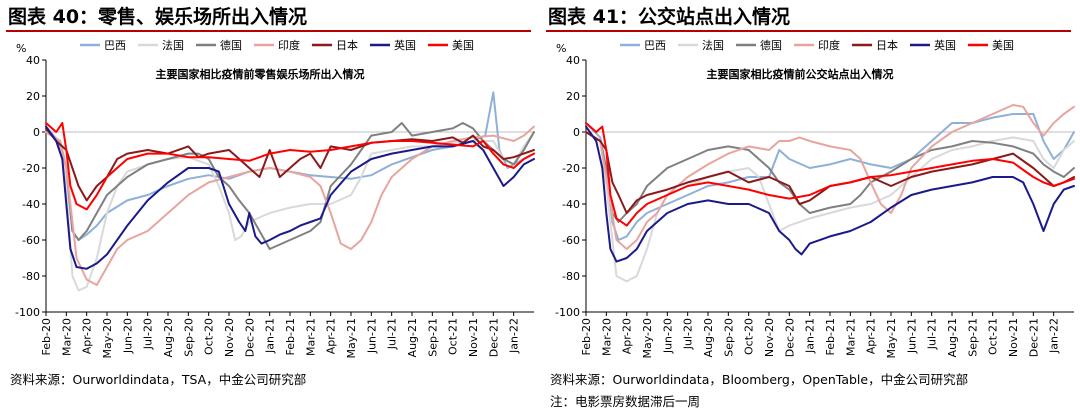 Image resolution: width=1080 pixels, height=414 pixels. Describe the element at coordinates (625, 401) in the screenshot. I see `footnote: 注：电影票房数据滞后一周` at that location.